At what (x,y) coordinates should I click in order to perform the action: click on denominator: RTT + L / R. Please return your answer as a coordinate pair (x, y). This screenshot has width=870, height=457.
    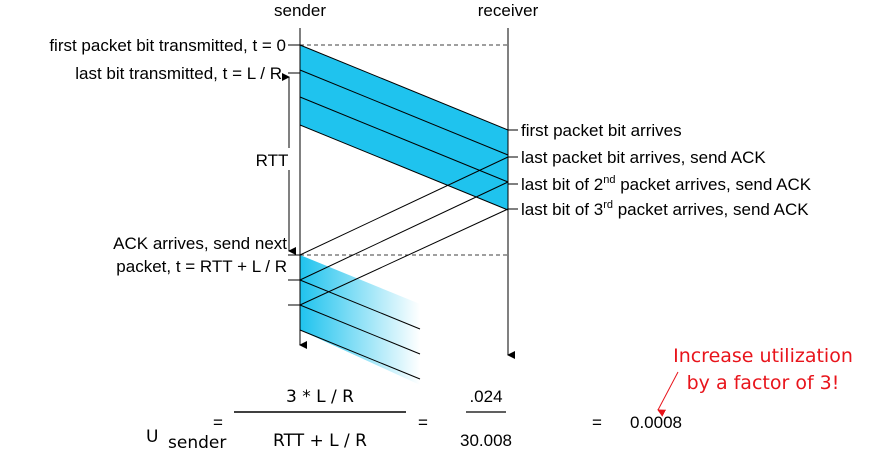
    Looking at the image, I should click on (320, 441).